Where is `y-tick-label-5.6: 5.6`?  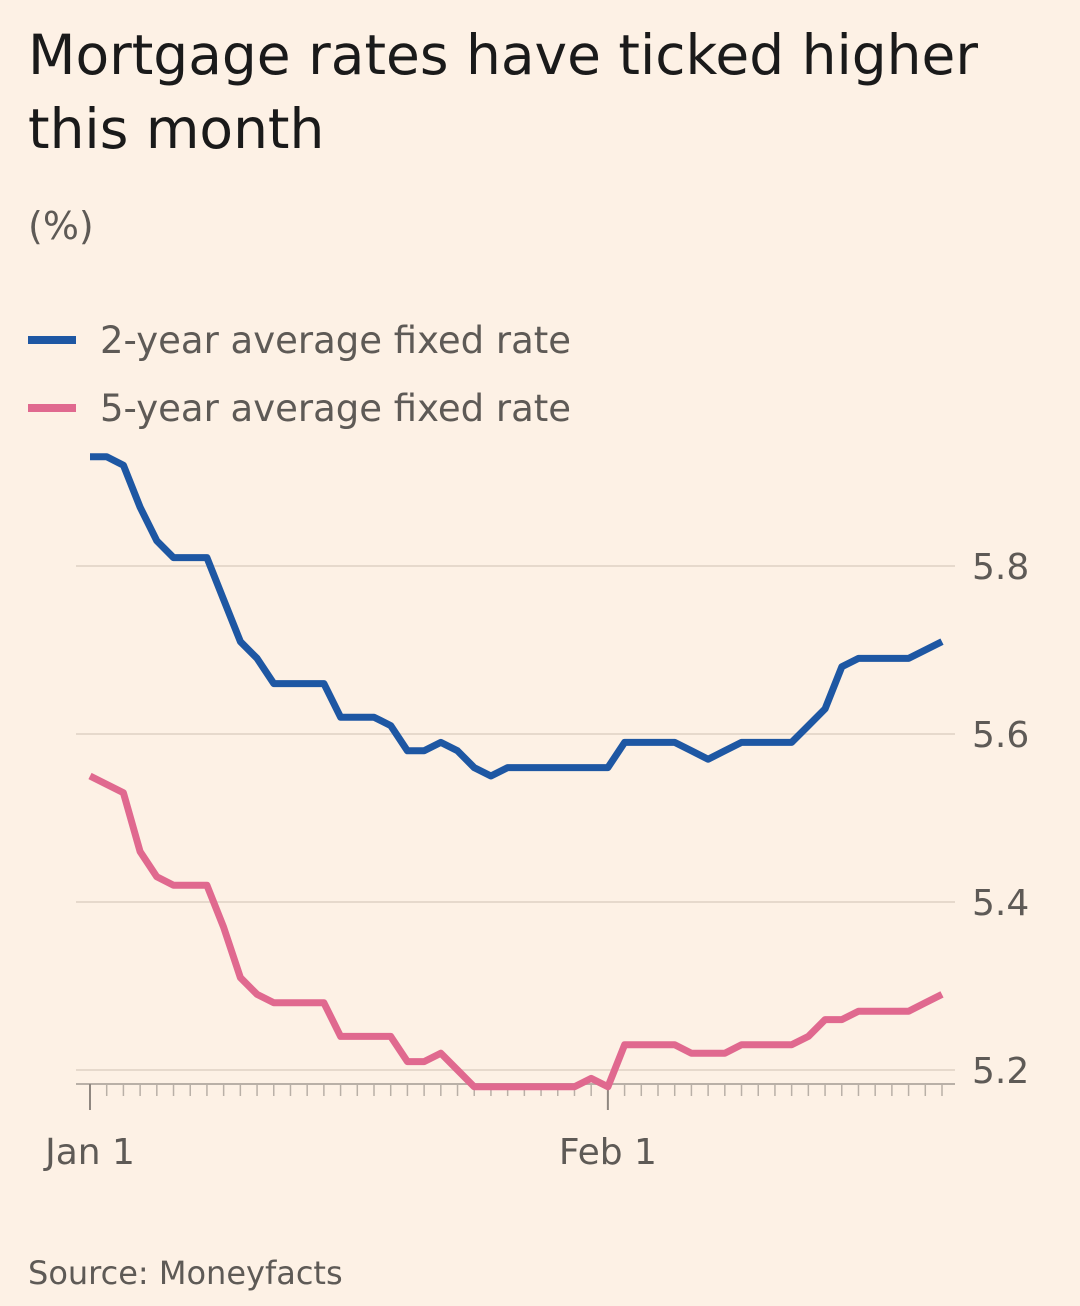
y-tick-label-5.6: 5.6 is located at coordinates (1000, 735).